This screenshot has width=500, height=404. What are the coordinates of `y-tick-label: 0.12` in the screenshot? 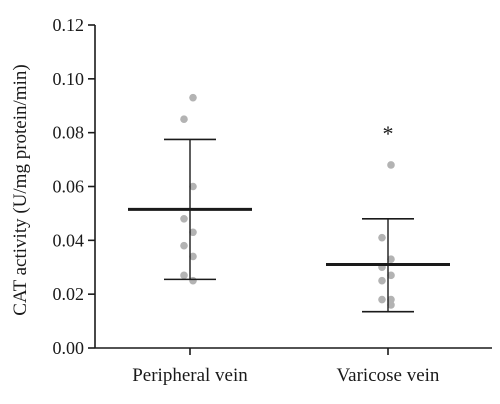 It's located at (69, 25).